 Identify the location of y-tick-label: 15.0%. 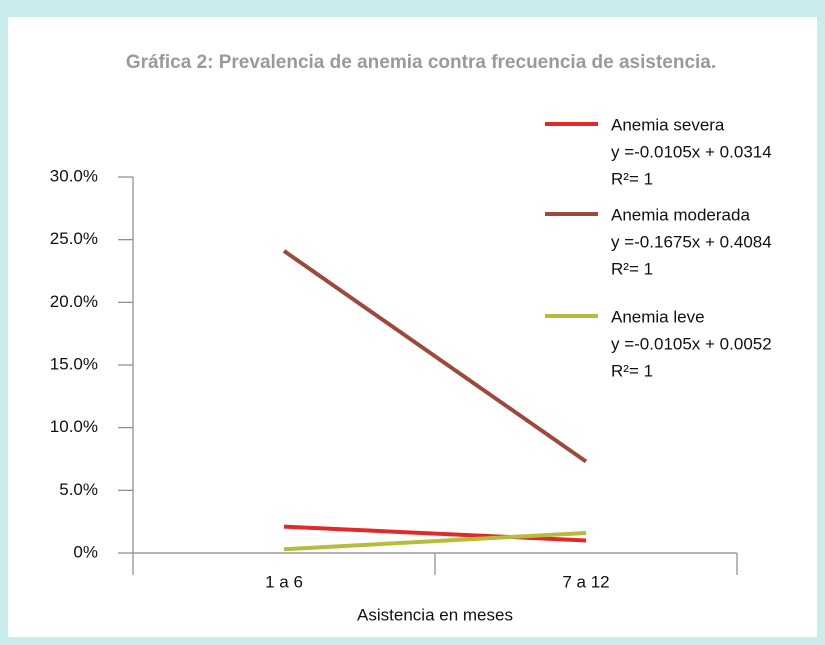
(74, 363).